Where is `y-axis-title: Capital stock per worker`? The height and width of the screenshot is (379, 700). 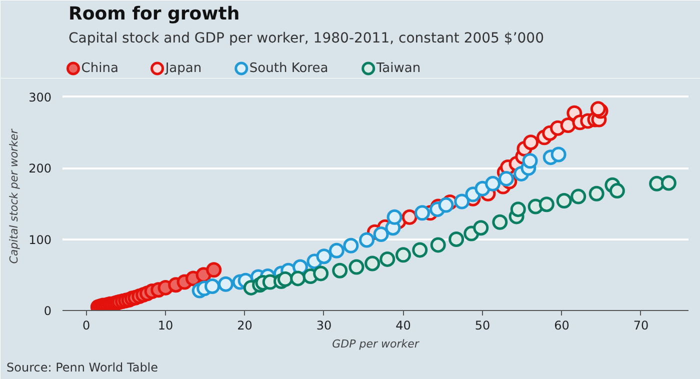
y-axis-title: Capital stock per worker is located at coordinates (14, 196).